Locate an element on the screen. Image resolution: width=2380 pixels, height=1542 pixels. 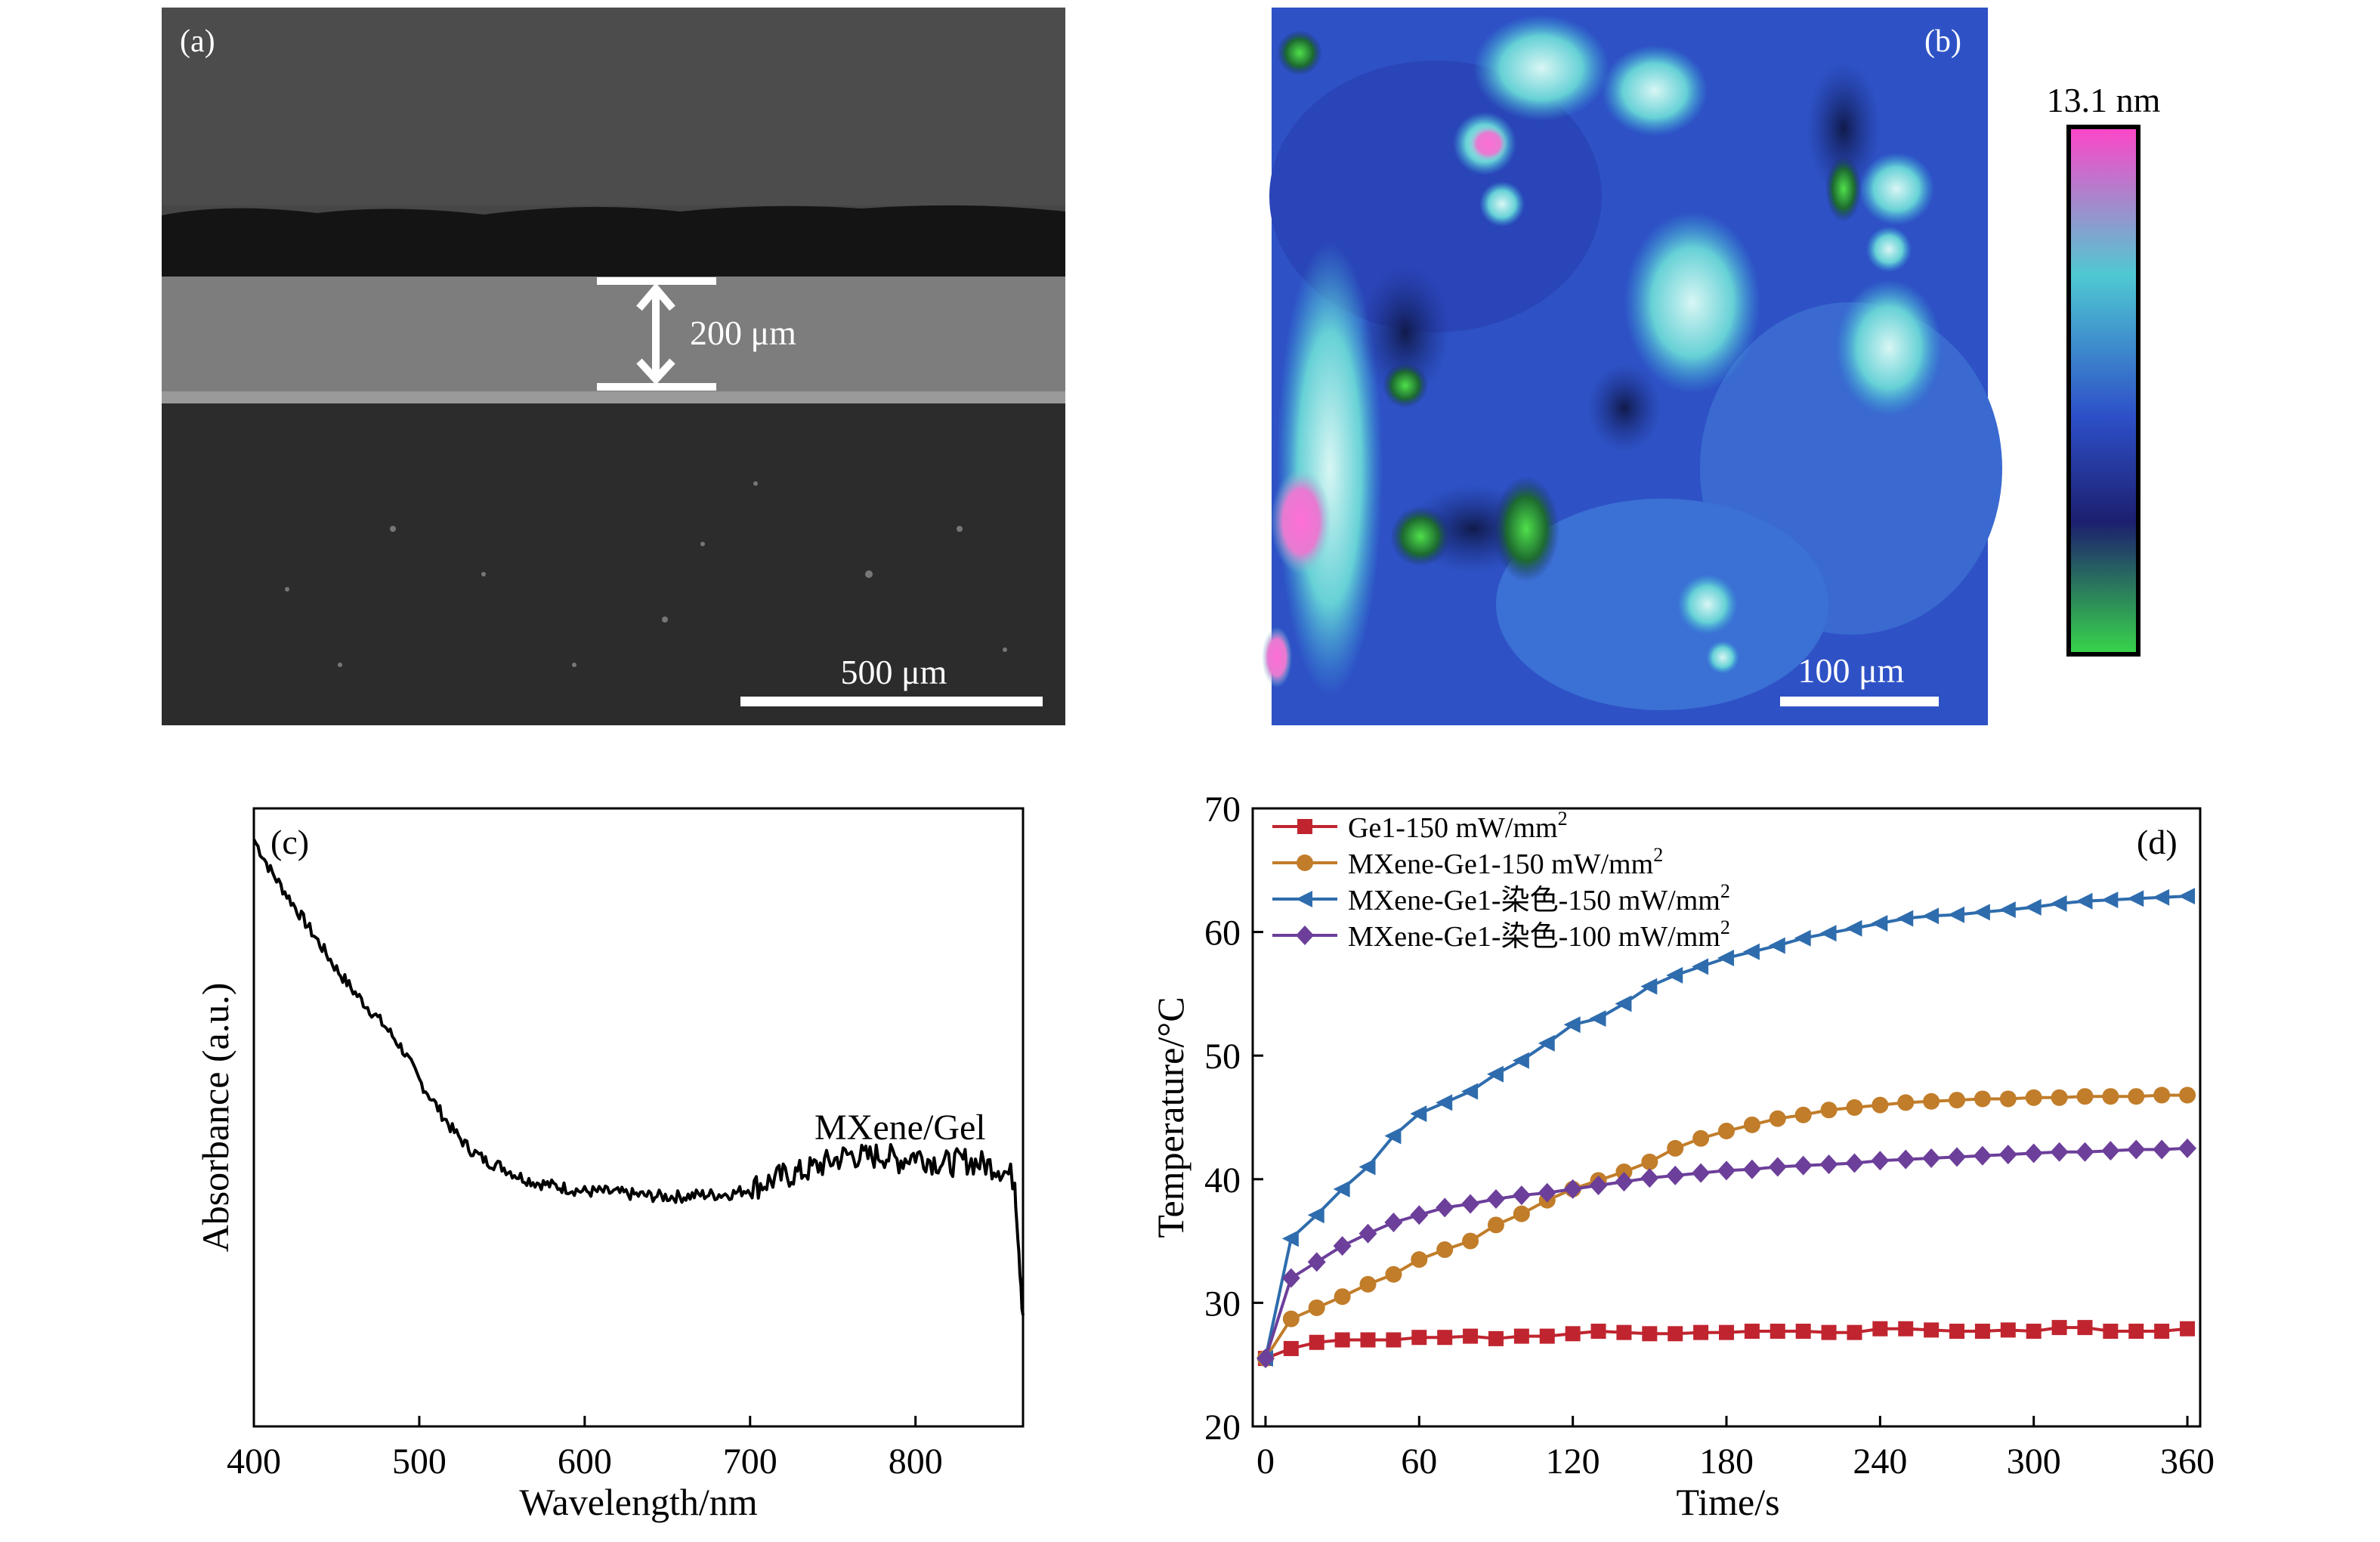
panel-a-scale-label: 500 μm is located at coordinates (894, 672).